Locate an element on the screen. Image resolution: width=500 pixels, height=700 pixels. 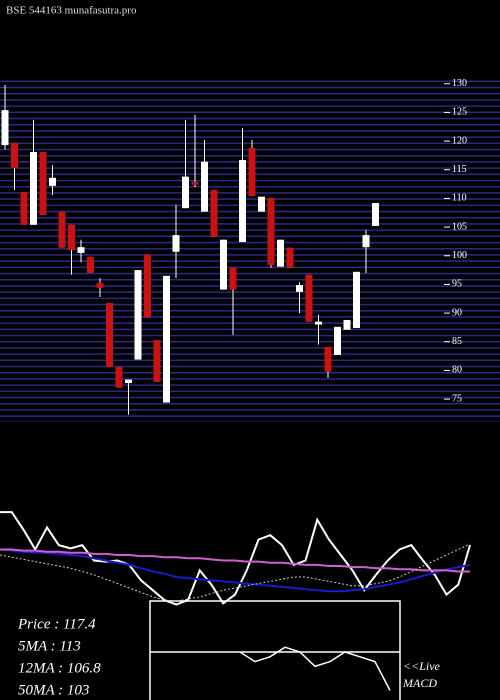
stat-label: 5MA : 113 is located at coordinates (49, 646).